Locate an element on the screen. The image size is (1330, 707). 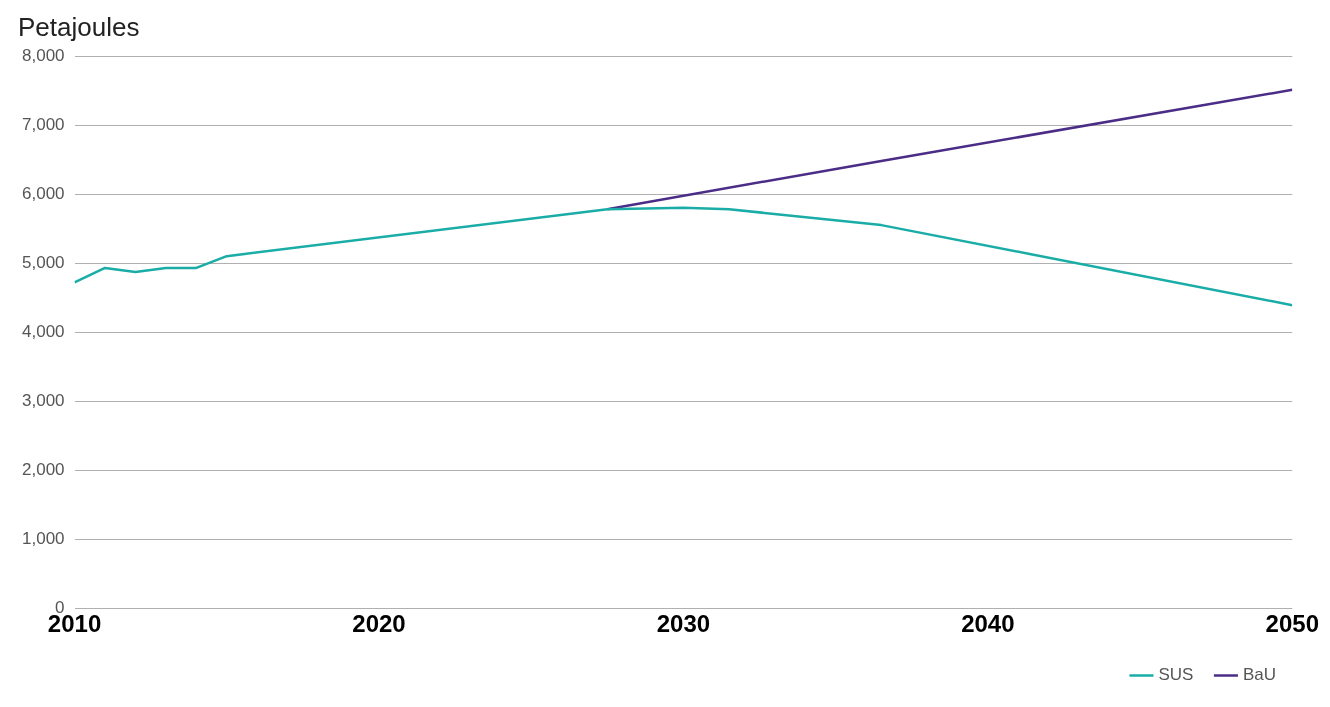
y-tick-label: 2,000 is located at coordinates (43, 469).